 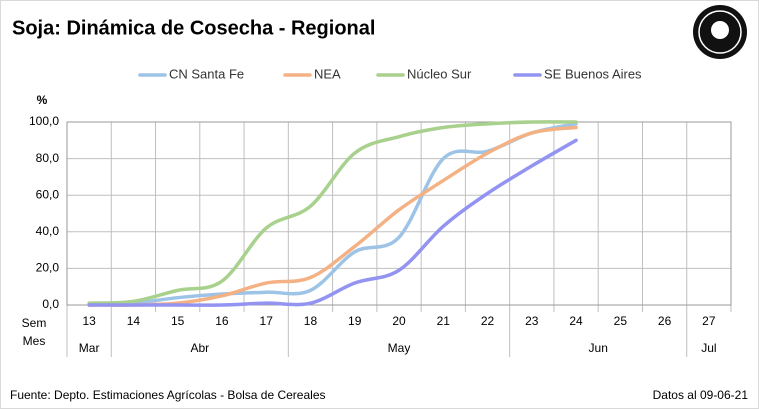 I want to click on x-tick-label: 23, so click(x=532, y=321).